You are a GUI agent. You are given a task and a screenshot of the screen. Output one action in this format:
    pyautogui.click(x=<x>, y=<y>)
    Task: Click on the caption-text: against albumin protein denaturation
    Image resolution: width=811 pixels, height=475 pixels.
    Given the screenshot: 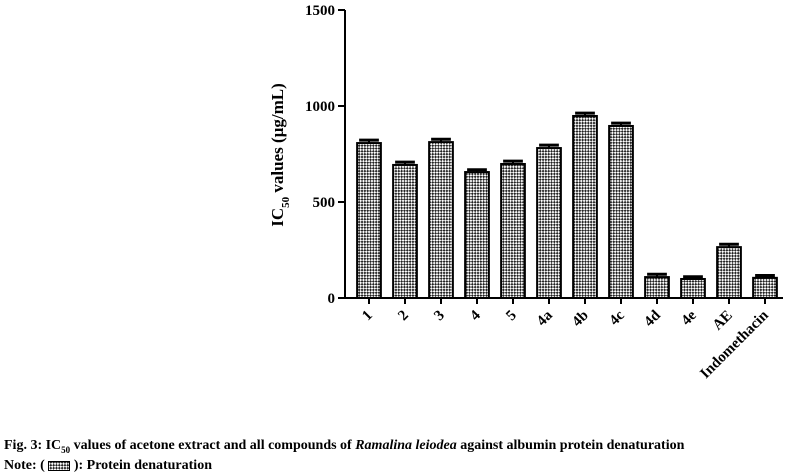 What is the action you would take?
    pyautogui.click(x=570, y=445)
    